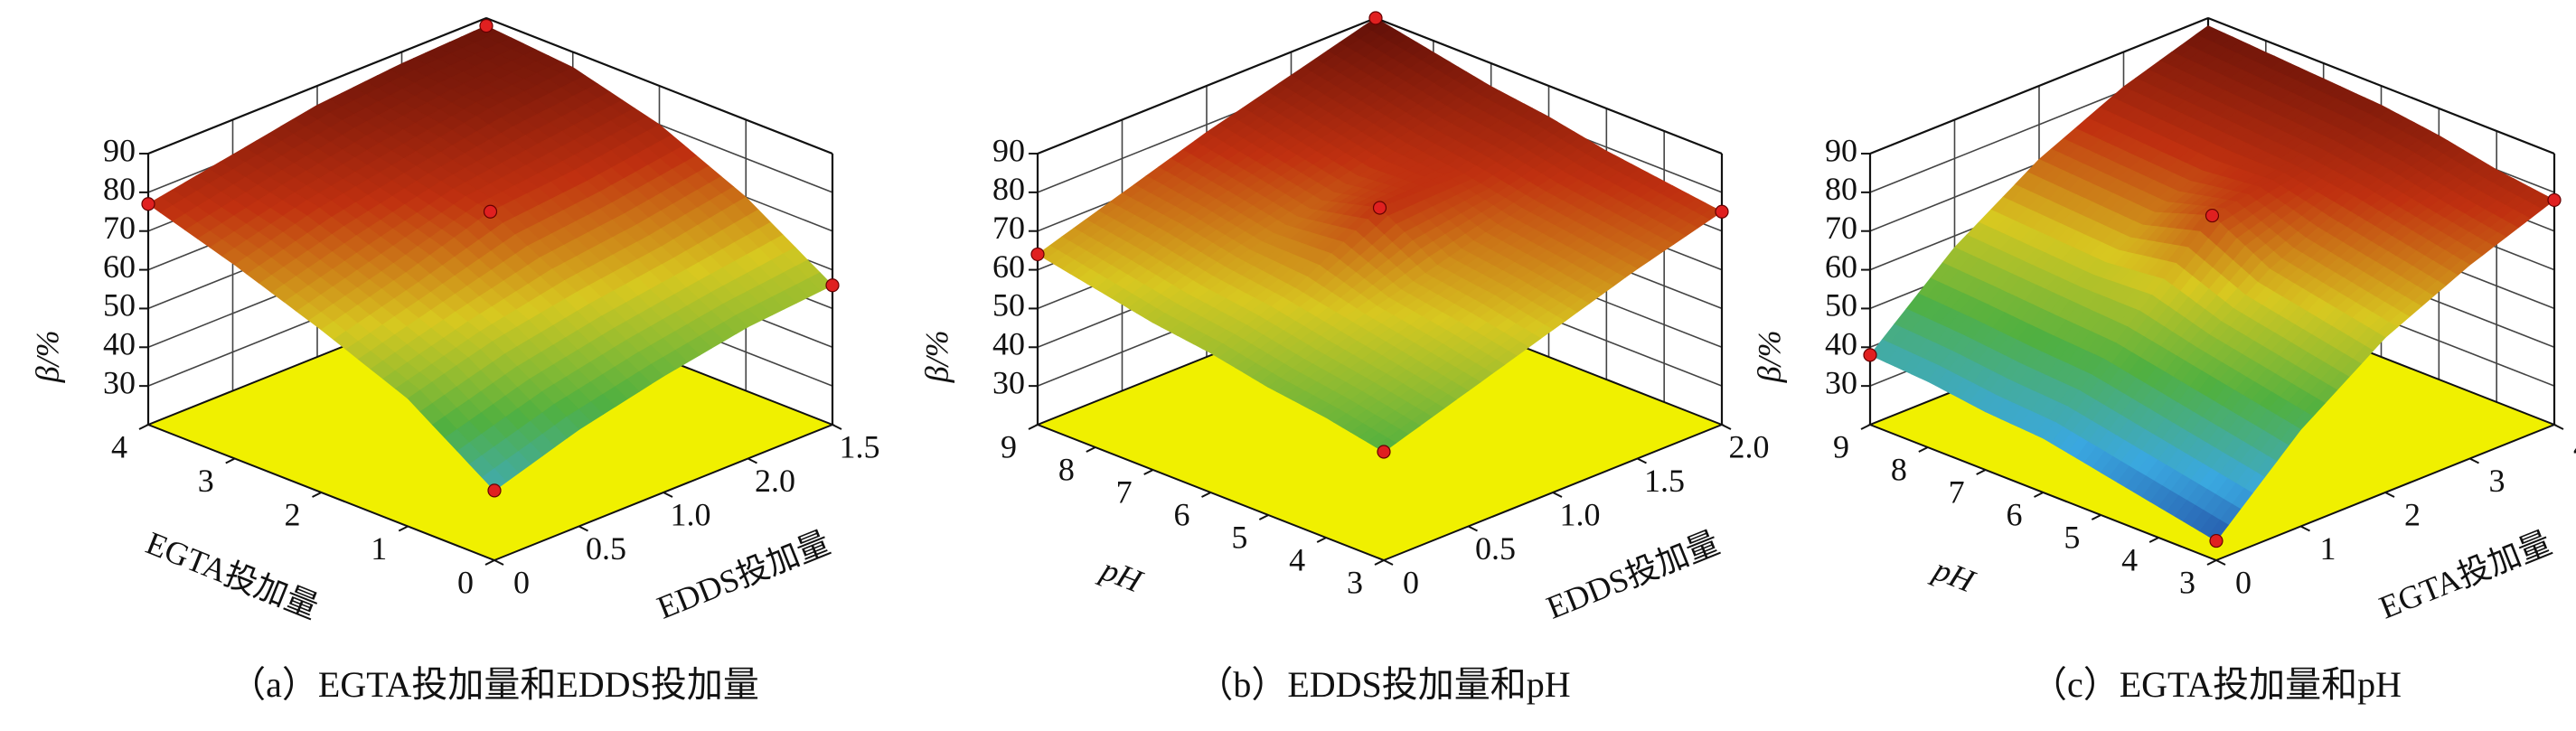  What do you see at coordinates (379, 548) in the screenshot?
I see `y-tick-label: 1` at bounding box center [379, 548].